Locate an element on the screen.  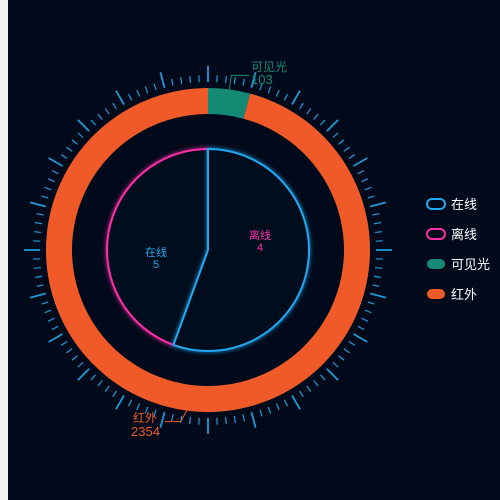
legend-label-infrared: 红外 is located at coordinates (464, 294).